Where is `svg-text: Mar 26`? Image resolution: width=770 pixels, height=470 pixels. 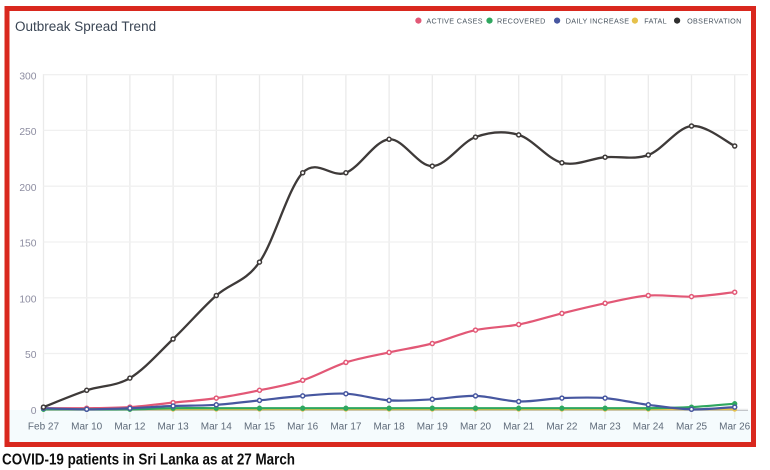 svg-text: Mar 26 is located at coordinates (735, 427).